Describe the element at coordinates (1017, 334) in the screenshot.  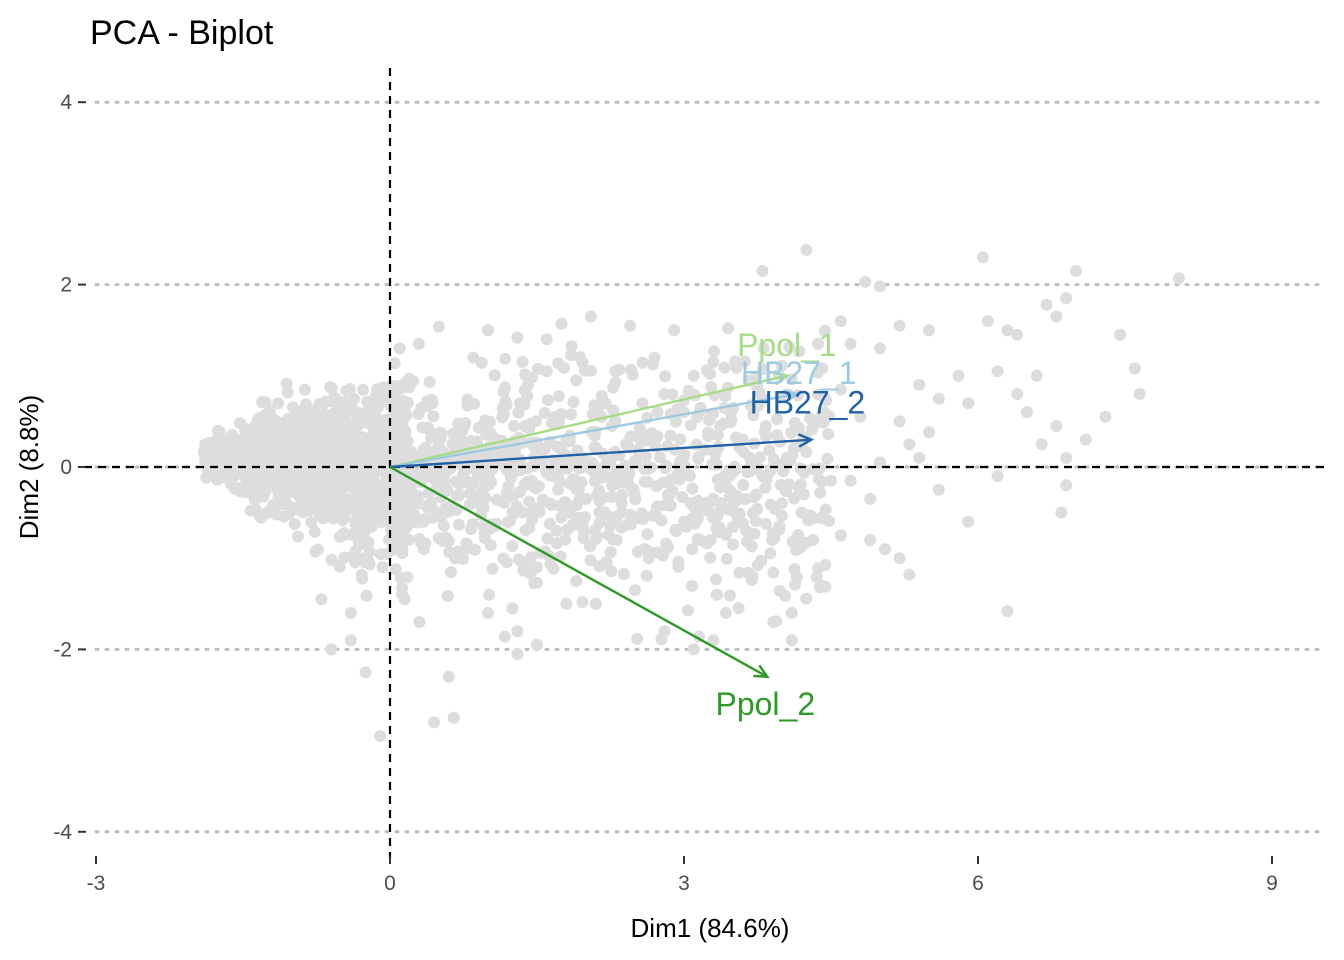
I see `point-1981` at that location.